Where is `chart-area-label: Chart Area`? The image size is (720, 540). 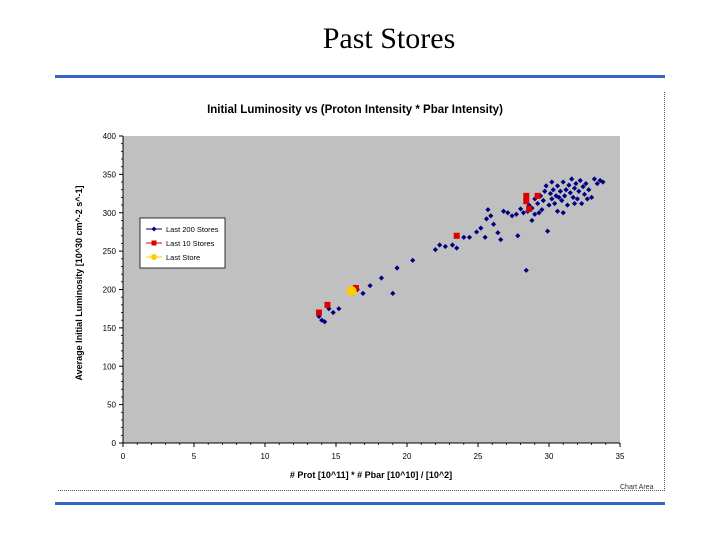 chart-area-label: Chart Area is located at coordinates (637, 487).